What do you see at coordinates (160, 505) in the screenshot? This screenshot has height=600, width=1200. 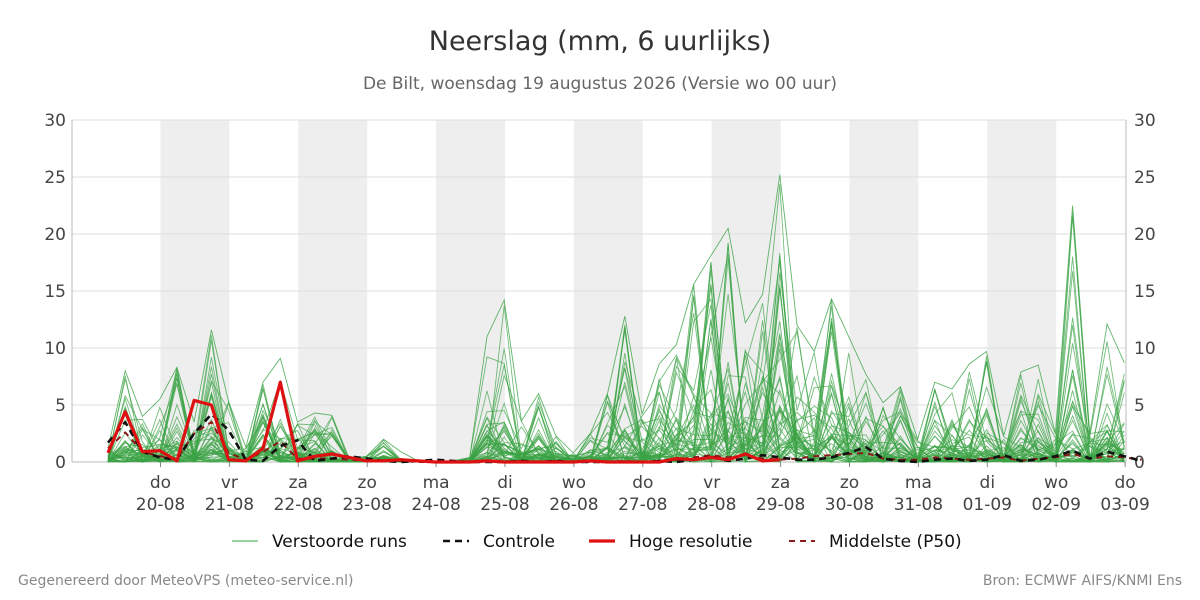 I see `x-tick-date: 20-08` at bounding box center [160, 505].